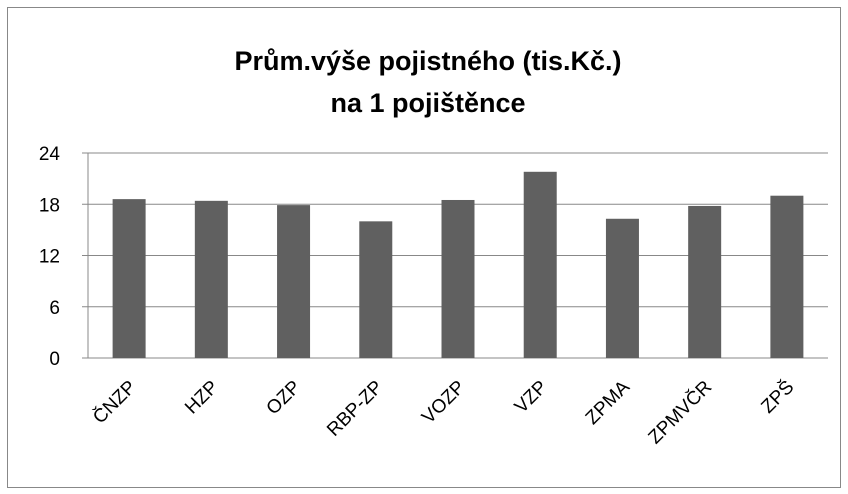  Describe the element at coordinates (427, 103) in the screenshot. I see `chart-title: na 1 pojištěnce` at that location.